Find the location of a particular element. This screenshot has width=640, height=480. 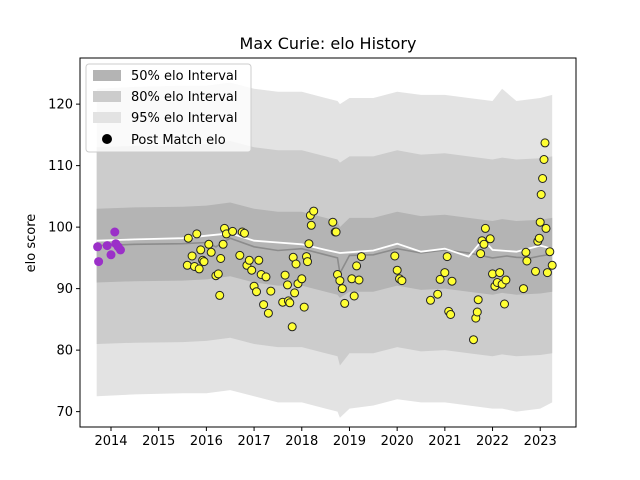

mean-elo-line is located at coordinates (324, 256).